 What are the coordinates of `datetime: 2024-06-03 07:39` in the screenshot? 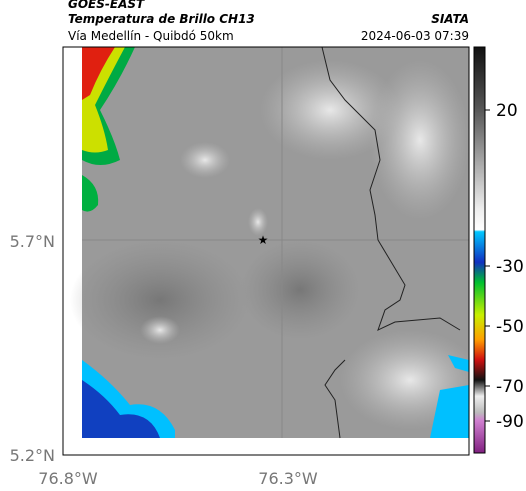 It's located at (415, 36).